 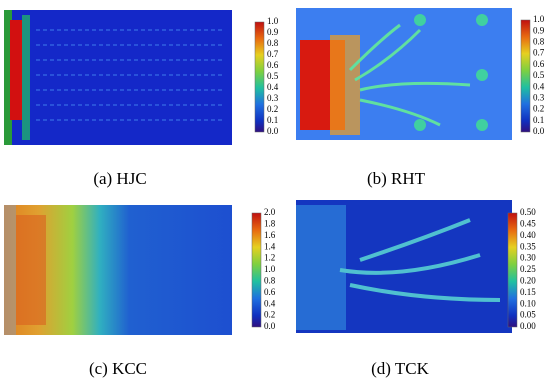 I want to click on panel-b-image, so click(x=404, y=74).